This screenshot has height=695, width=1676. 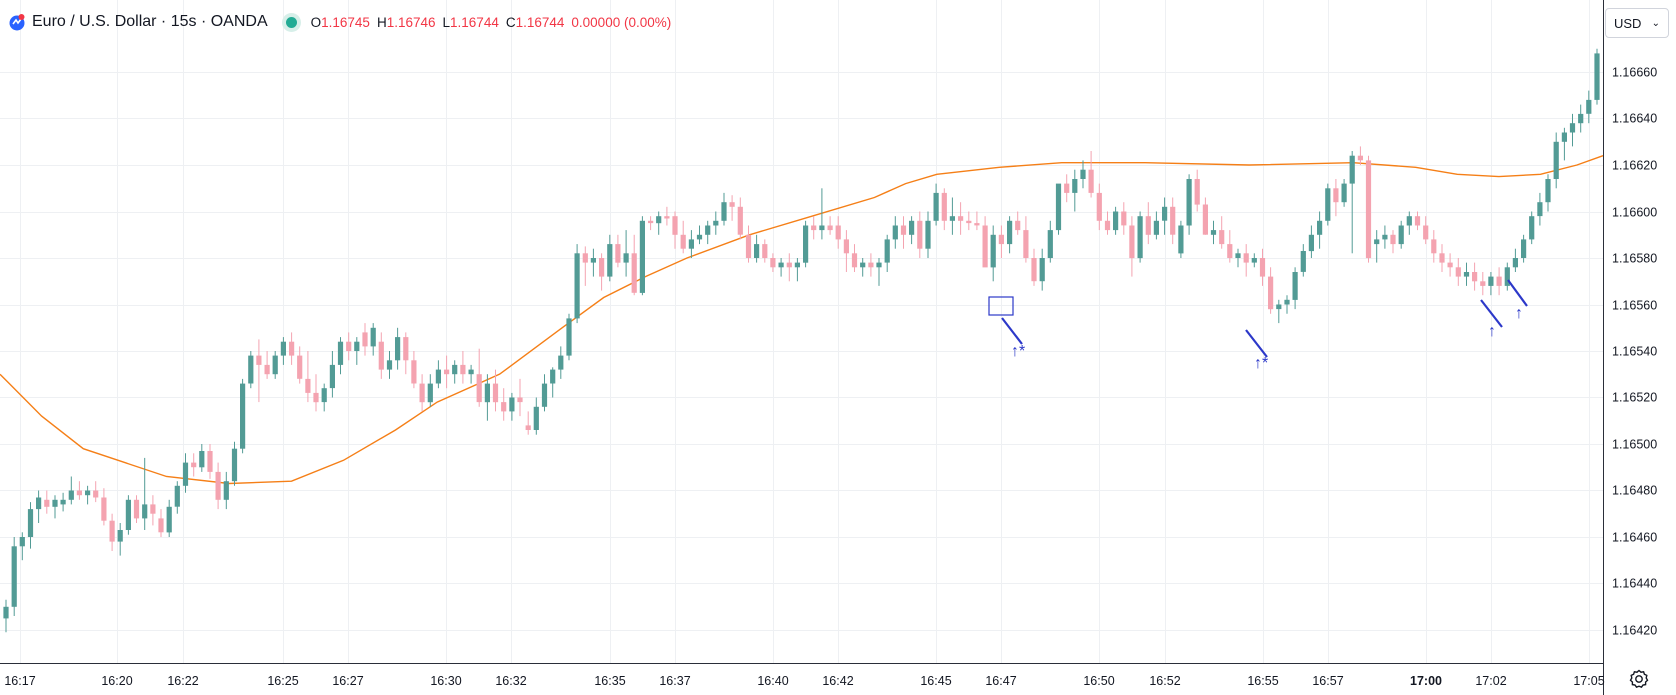 I want to click on market-status-icon, so click(x=291, y=22).